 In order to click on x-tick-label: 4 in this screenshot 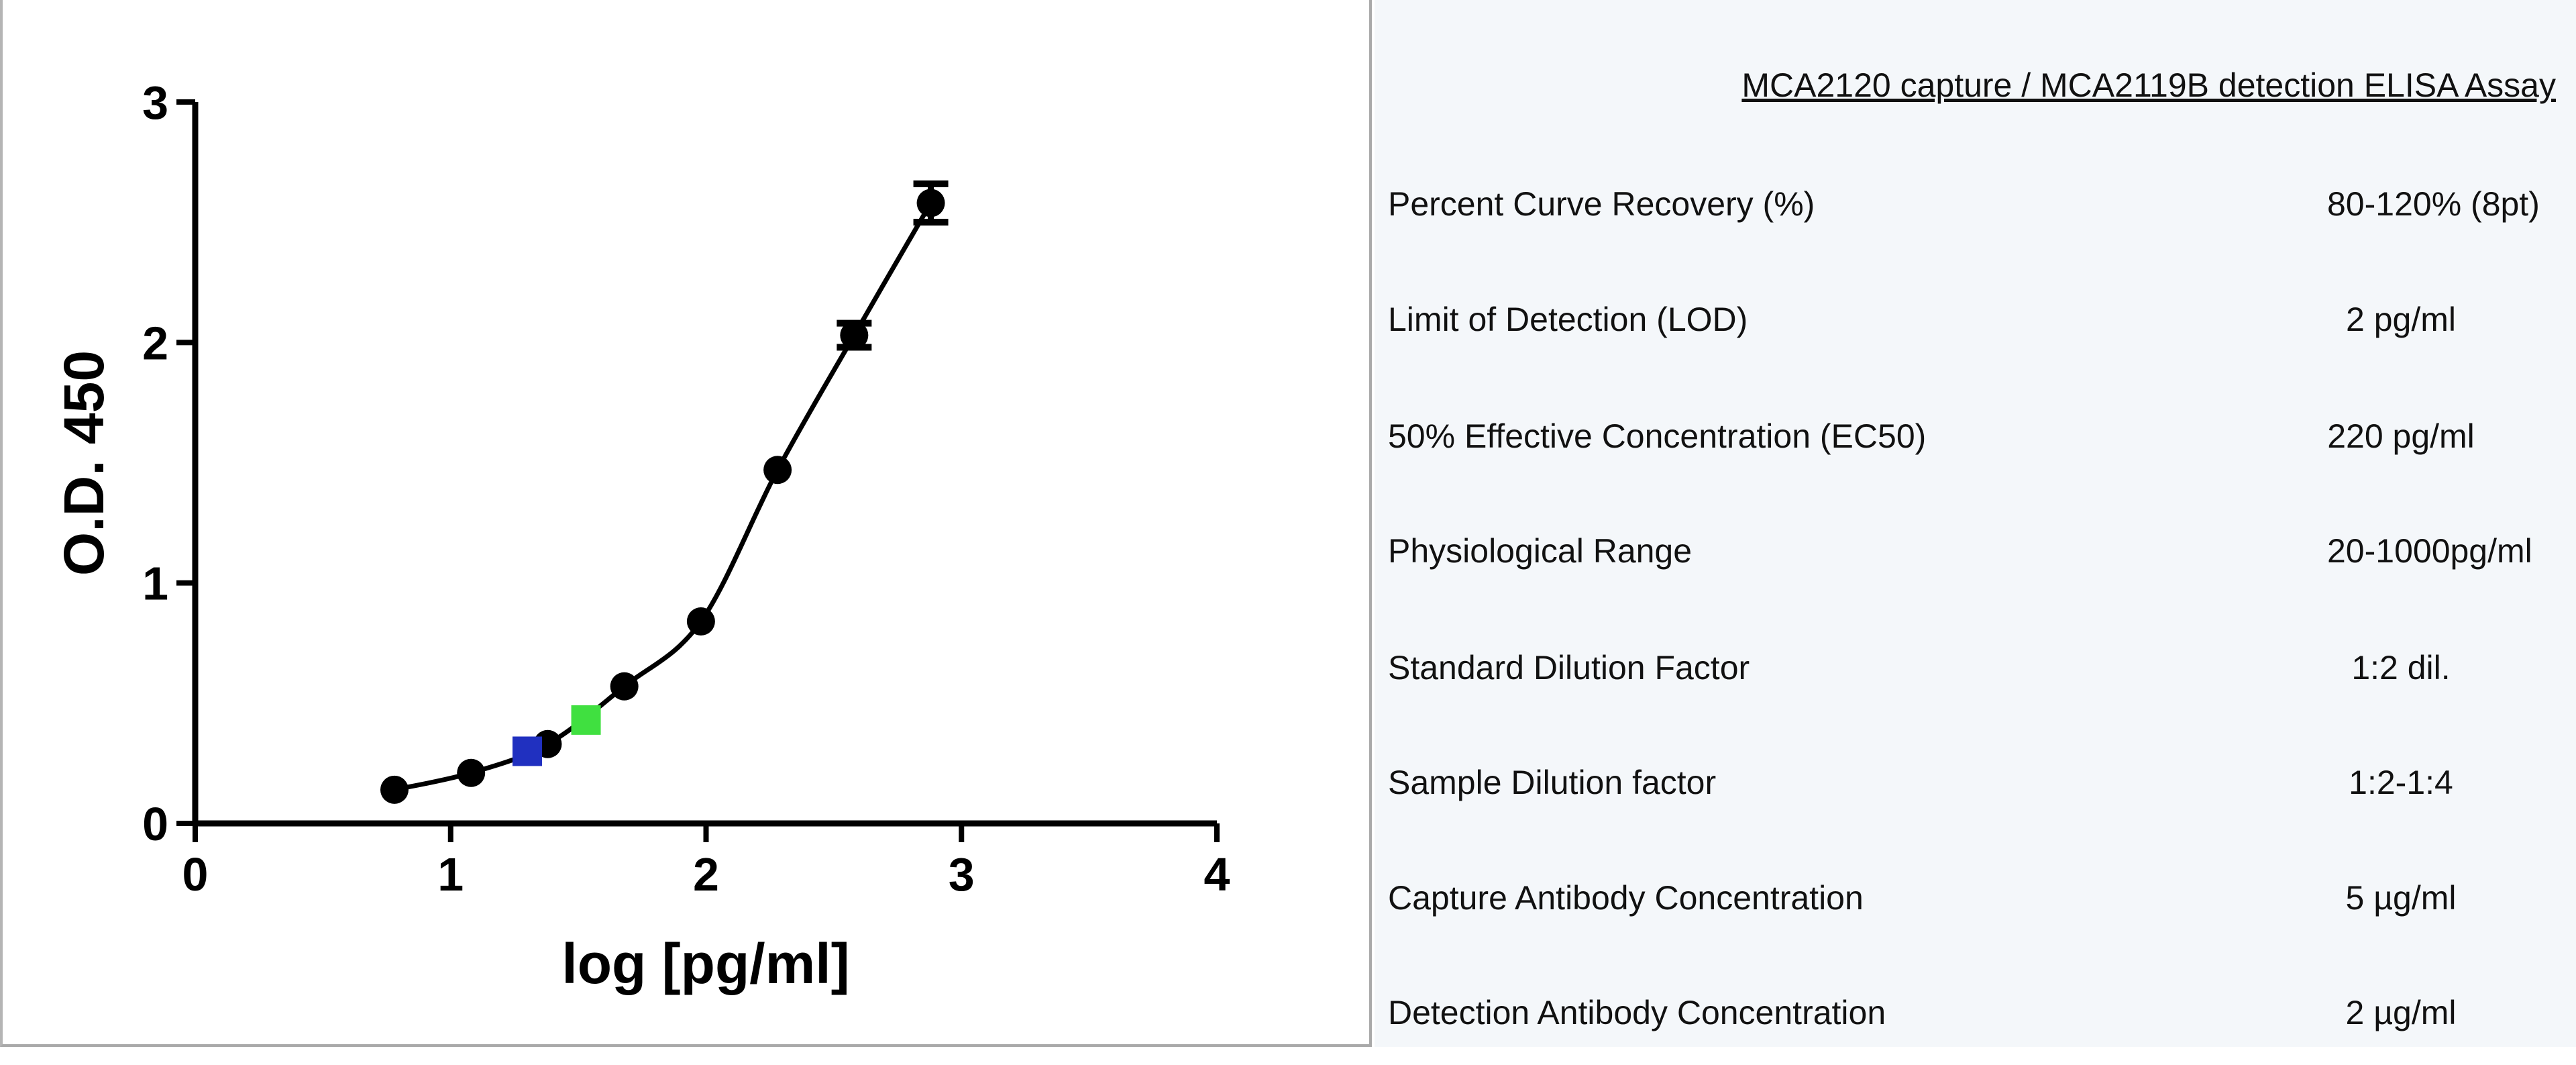, I will do `click(1217, 874)`.